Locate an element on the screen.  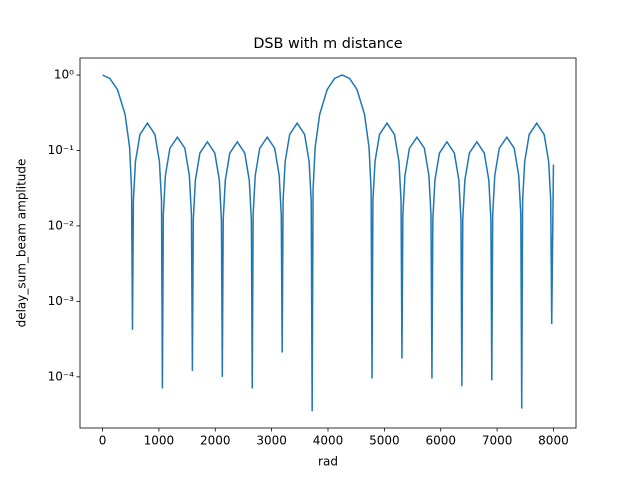
y-tick-label: 10⁻² is located at coordinates (61, 225).